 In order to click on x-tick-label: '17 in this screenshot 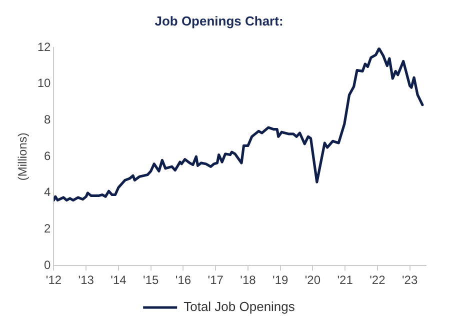, I will do `click(216, 280)`.